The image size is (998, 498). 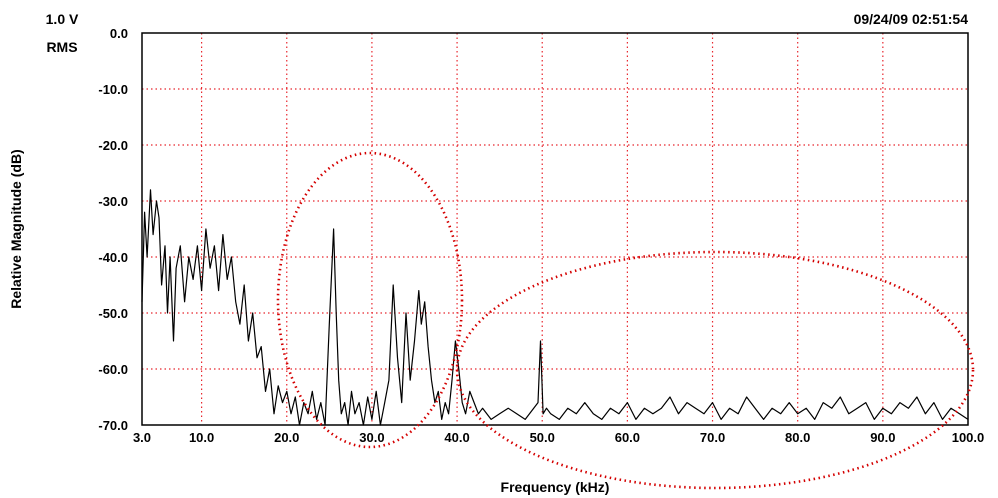 I want to click on x-tick-label: 80.0, so click(x=797, y=437).